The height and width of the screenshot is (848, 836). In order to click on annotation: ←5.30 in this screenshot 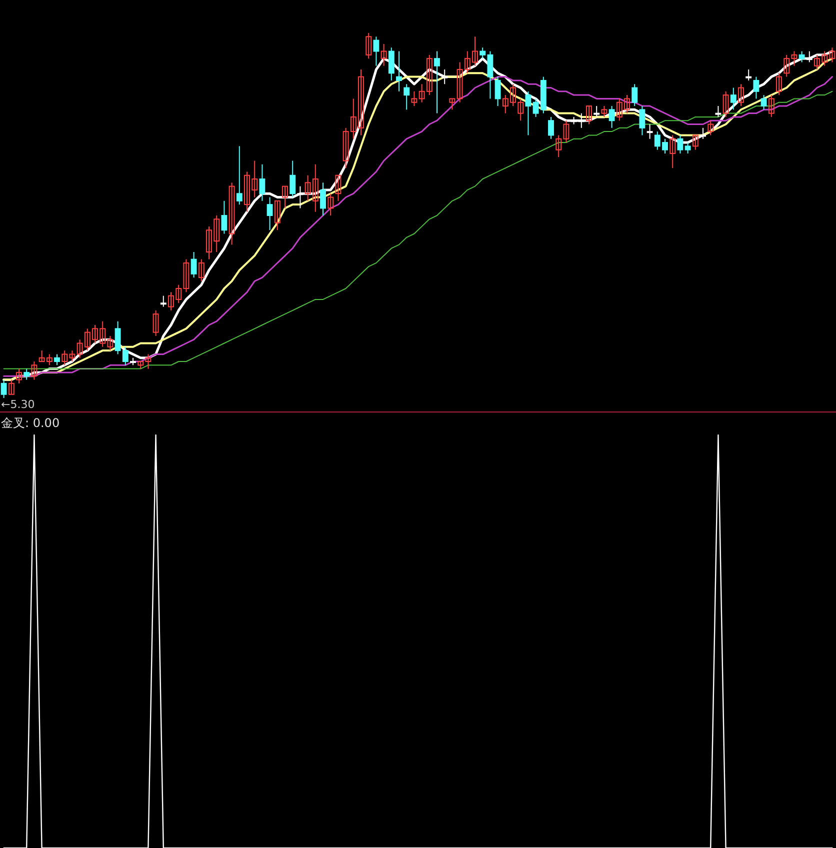, I will do `click(18, 404)`.